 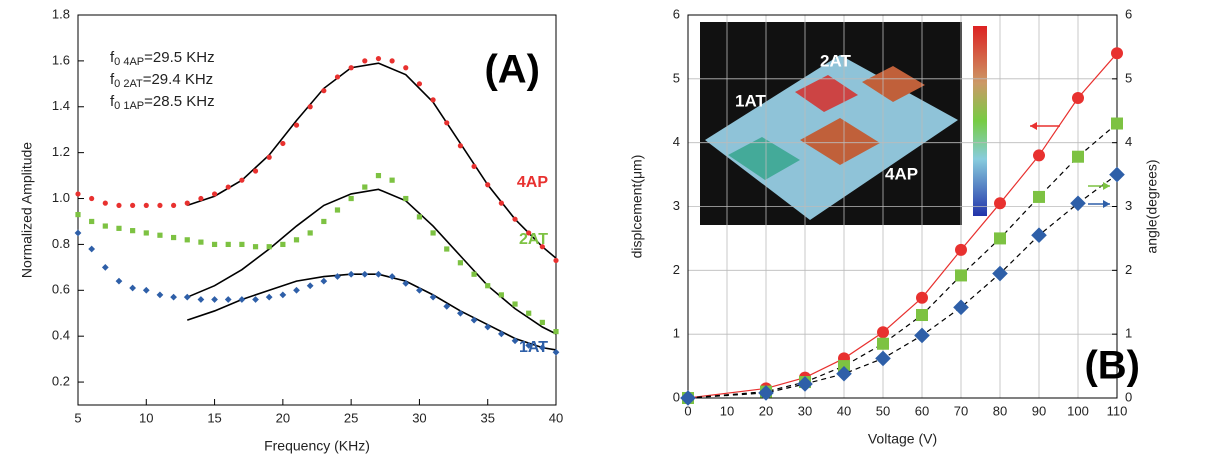 What do you see at coordinates (61, 243) in the screenshot?
I see `y-tick-label: 0.8` at bounding box center [61, 243].